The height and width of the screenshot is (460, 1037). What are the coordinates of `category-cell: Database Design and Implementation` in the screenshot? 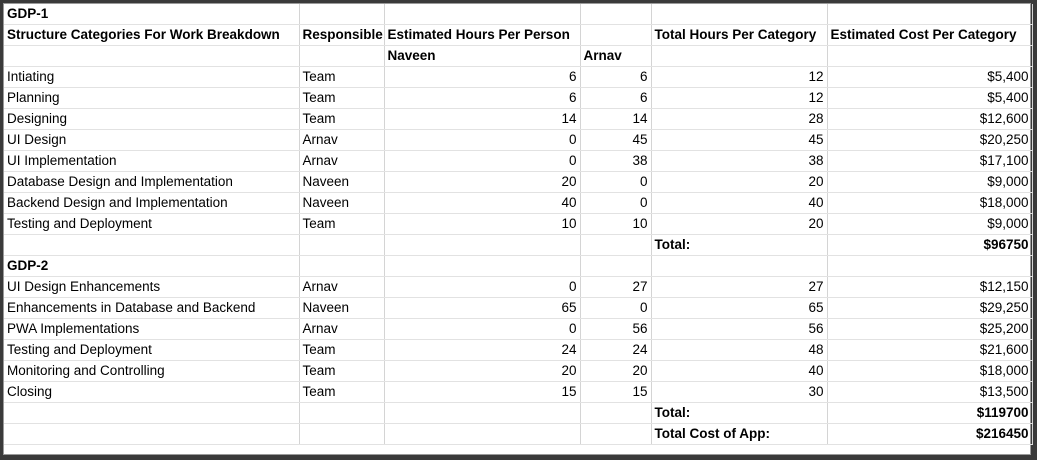 It's located at (152, 182).